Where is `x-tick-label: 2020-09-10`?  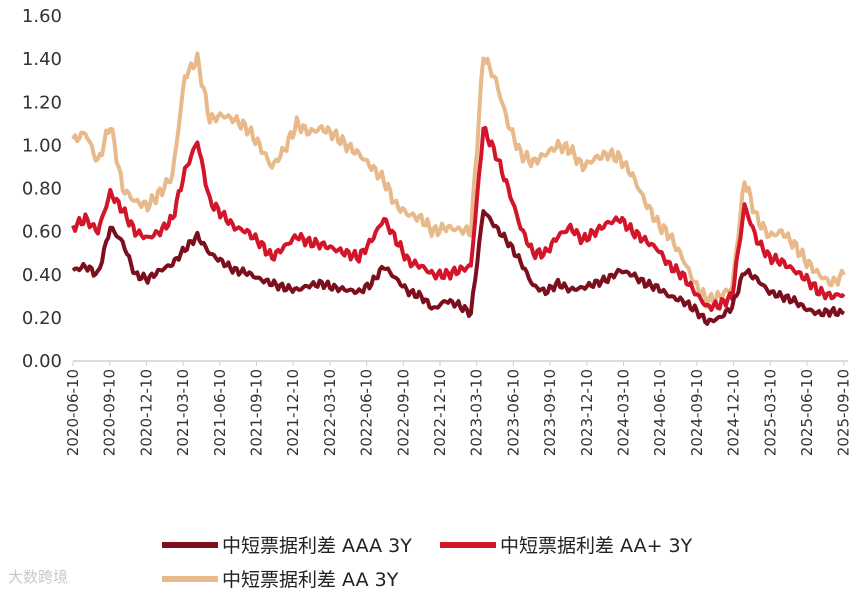
x-tick-label: 2020-09-10 is located at coordinates (110, 412).